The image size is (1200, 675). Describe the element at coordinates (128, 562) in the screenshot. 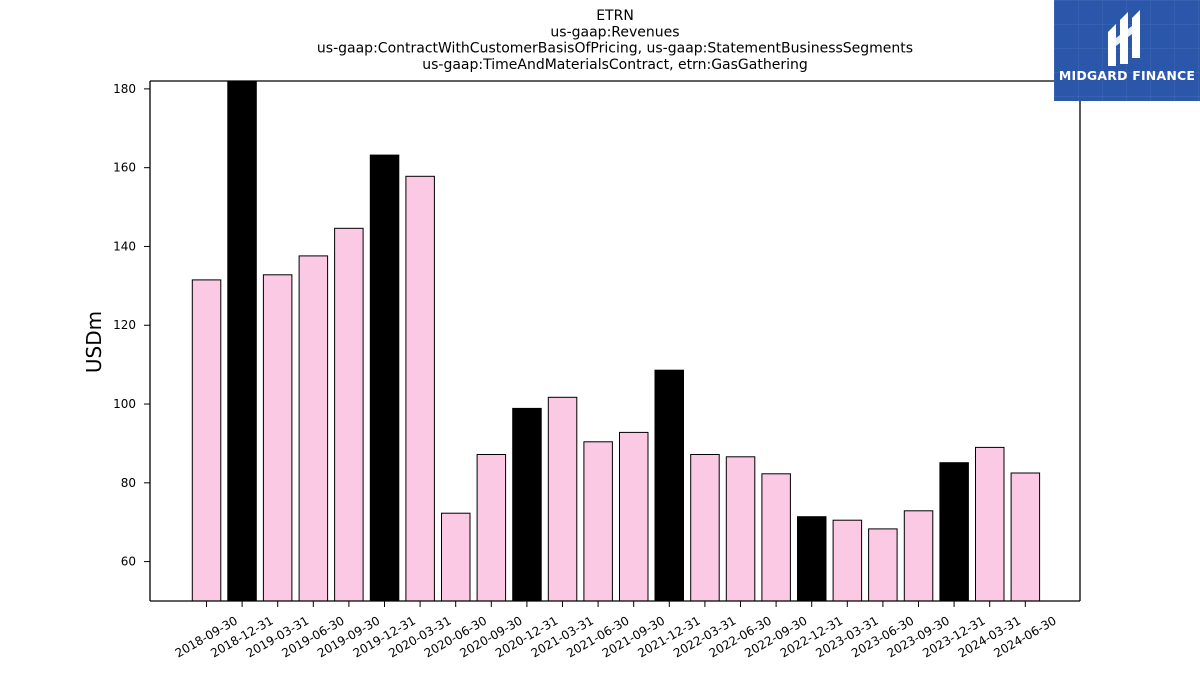

I see `y-tick-label: 60` at that location.